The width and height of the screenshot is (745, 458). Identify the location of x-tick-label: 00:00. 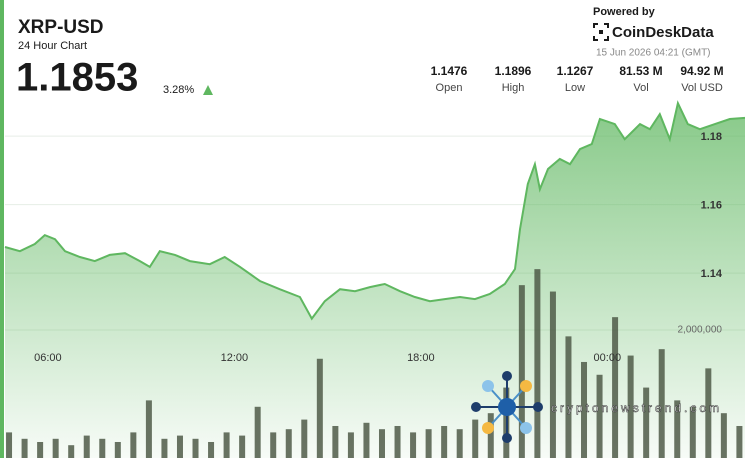
(608, 358).